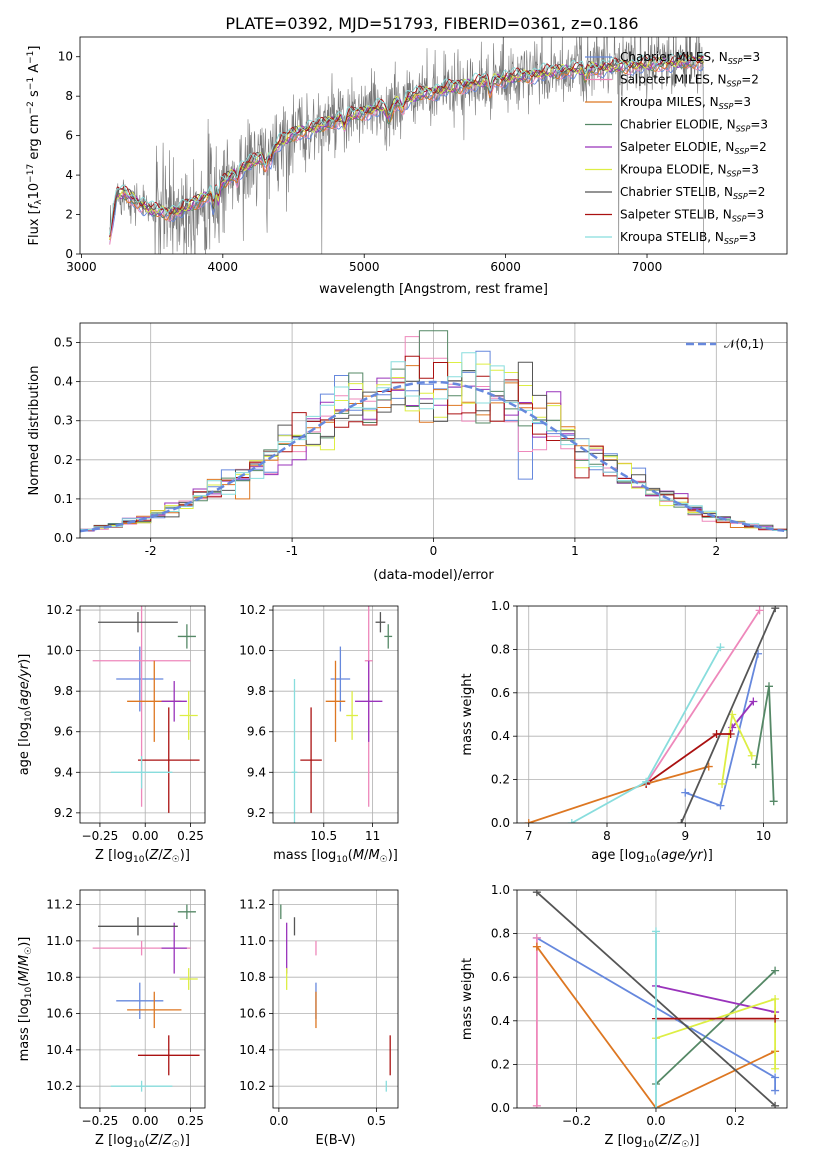  I want to click on legend-entry-salpeter-elodie: Salpeter ELODIE, NSSP=2, so click(693, 148).